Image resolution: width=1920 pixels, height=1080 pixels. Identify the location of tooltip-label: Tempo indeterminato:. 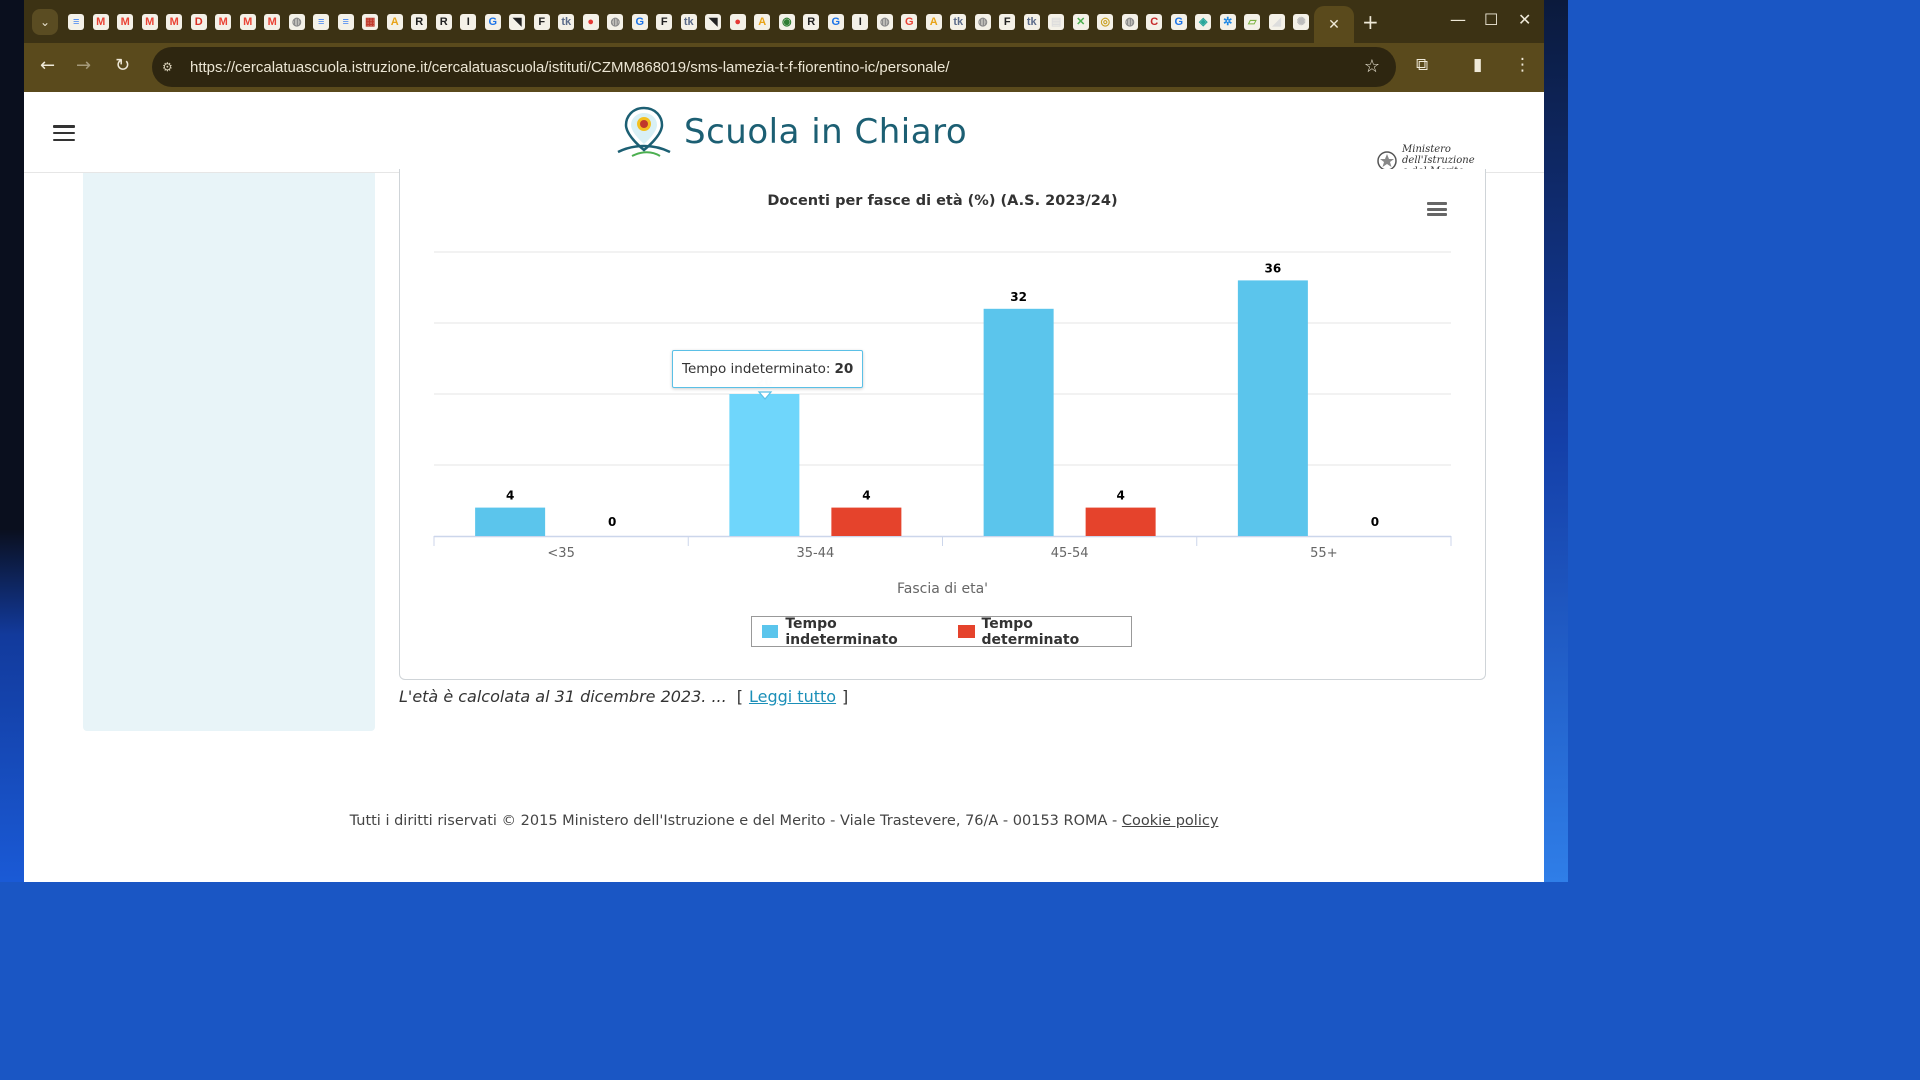
(756, 369).